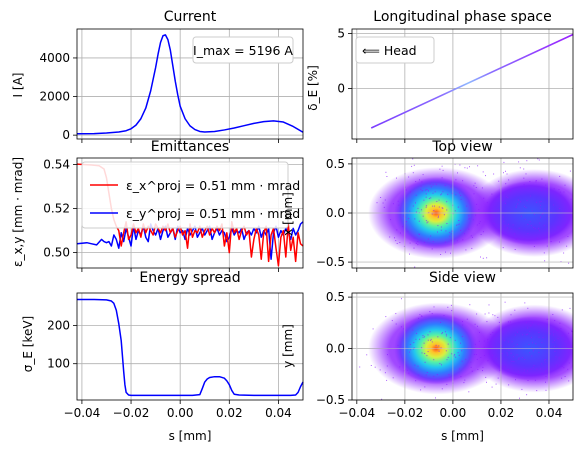  Describe the element at coordinates (470, 213) in the screenshot. I see `topview-density` at that location.